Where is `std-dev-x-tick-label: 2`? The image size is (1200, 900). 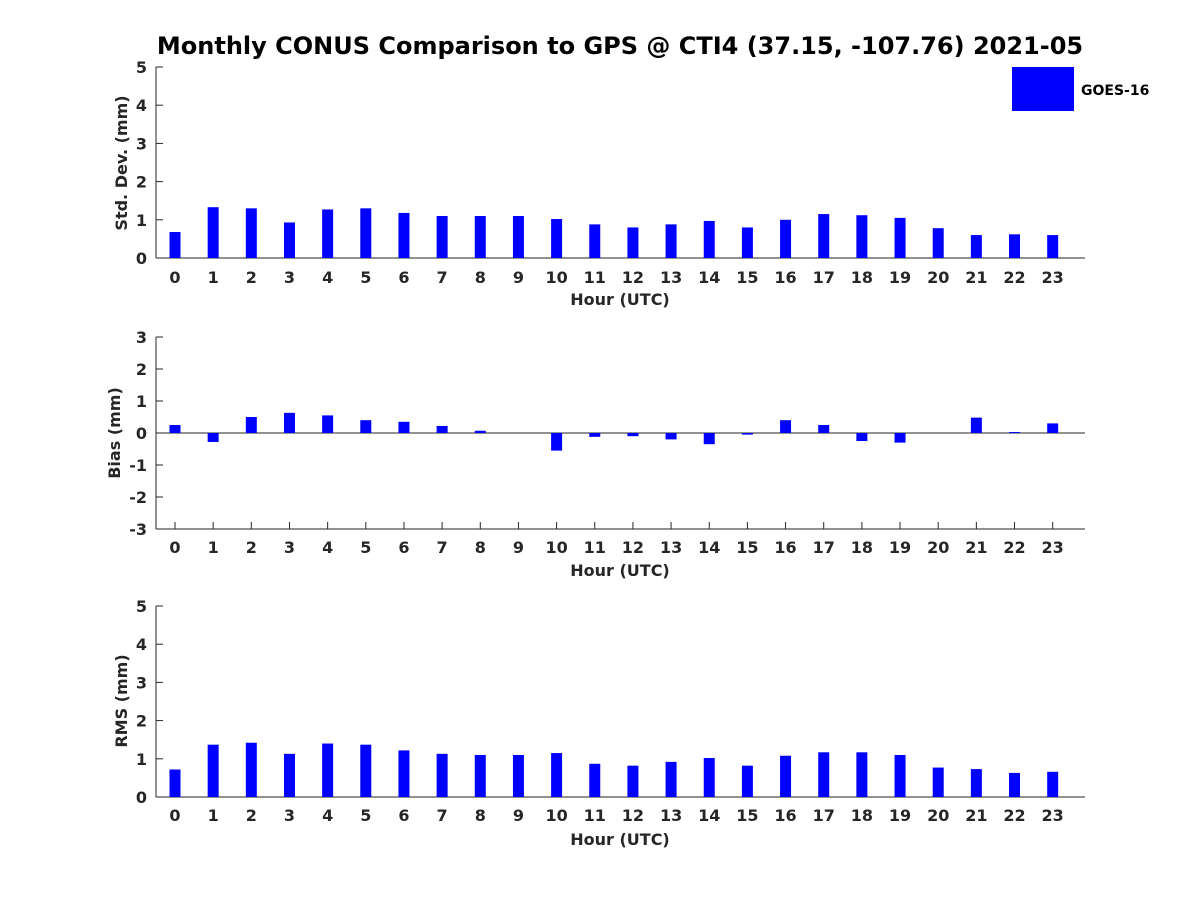
std-dev-x-tick-label: 2 is located at coordinates (251, 277).